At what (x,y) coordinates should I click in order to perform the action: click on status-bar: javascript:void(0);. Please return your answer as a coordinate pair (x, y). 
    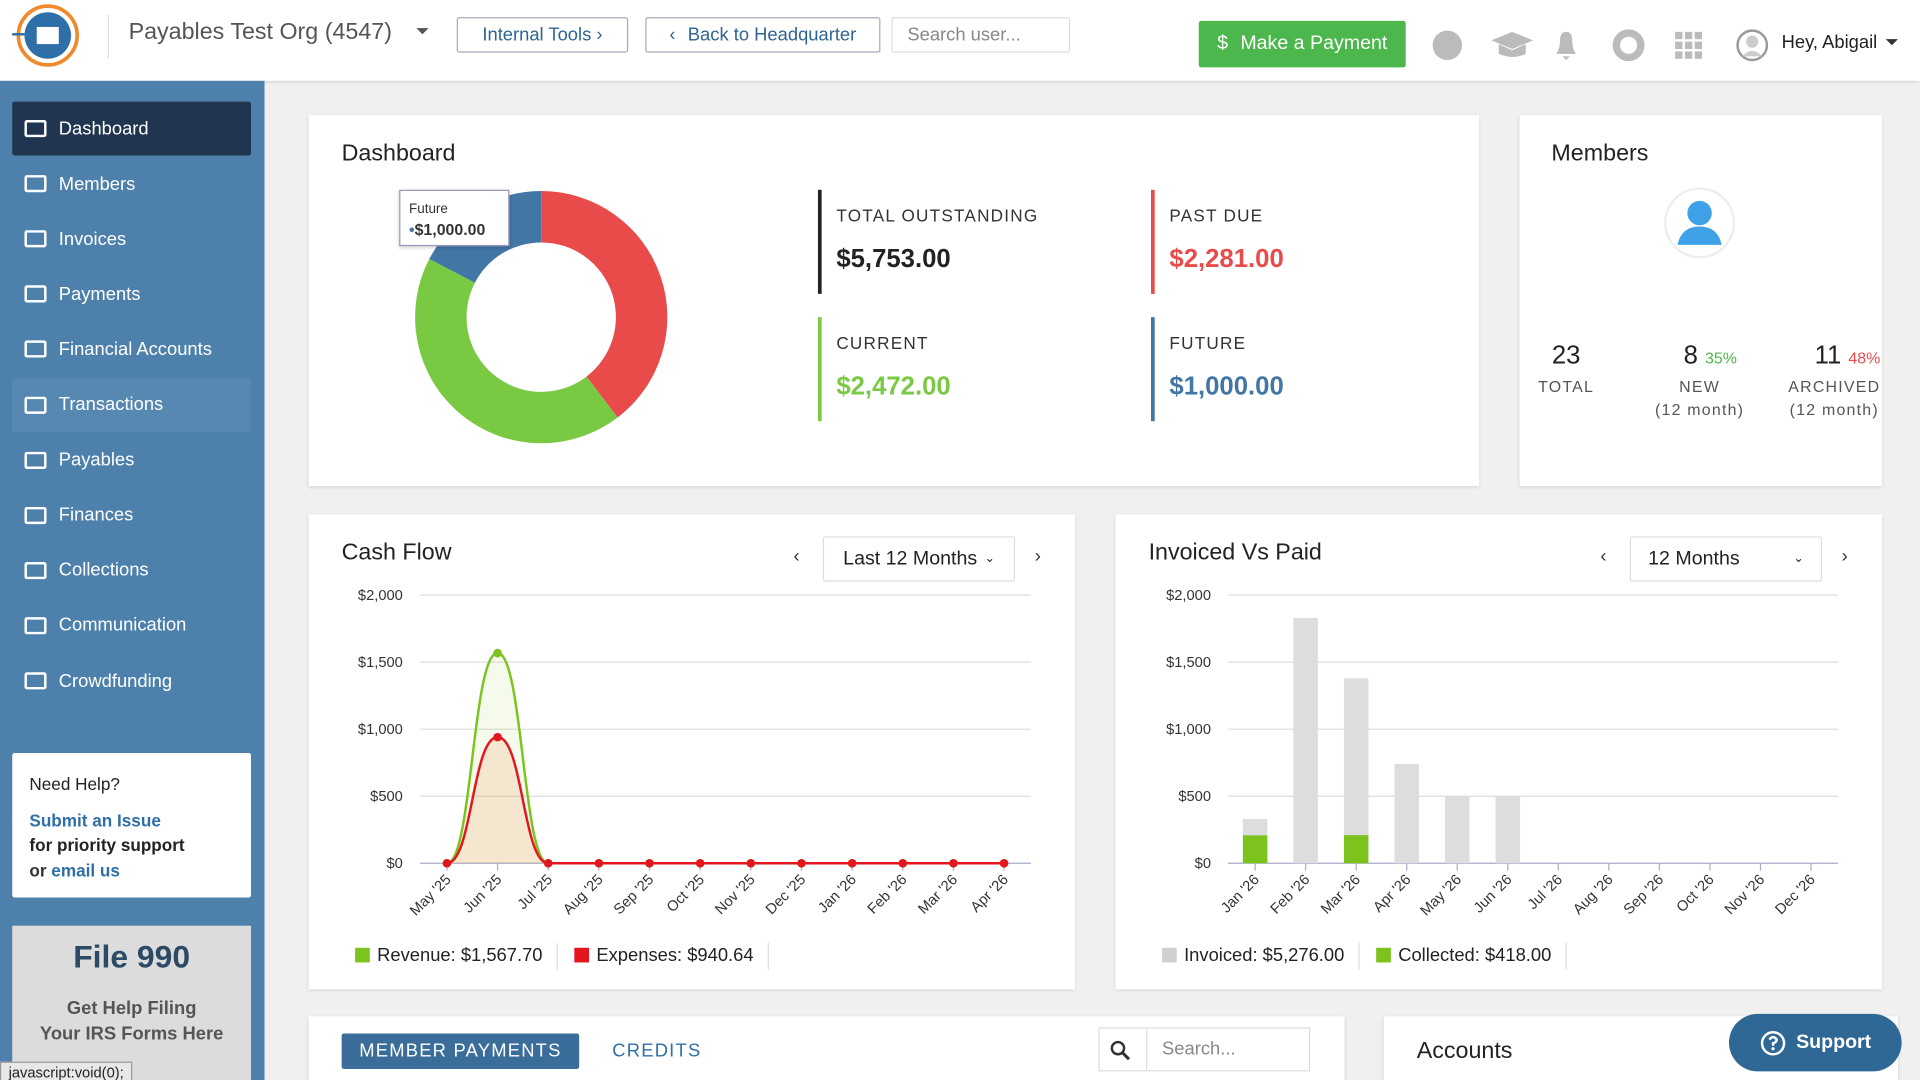
    Looking at the image, I should click on (66, 1070).